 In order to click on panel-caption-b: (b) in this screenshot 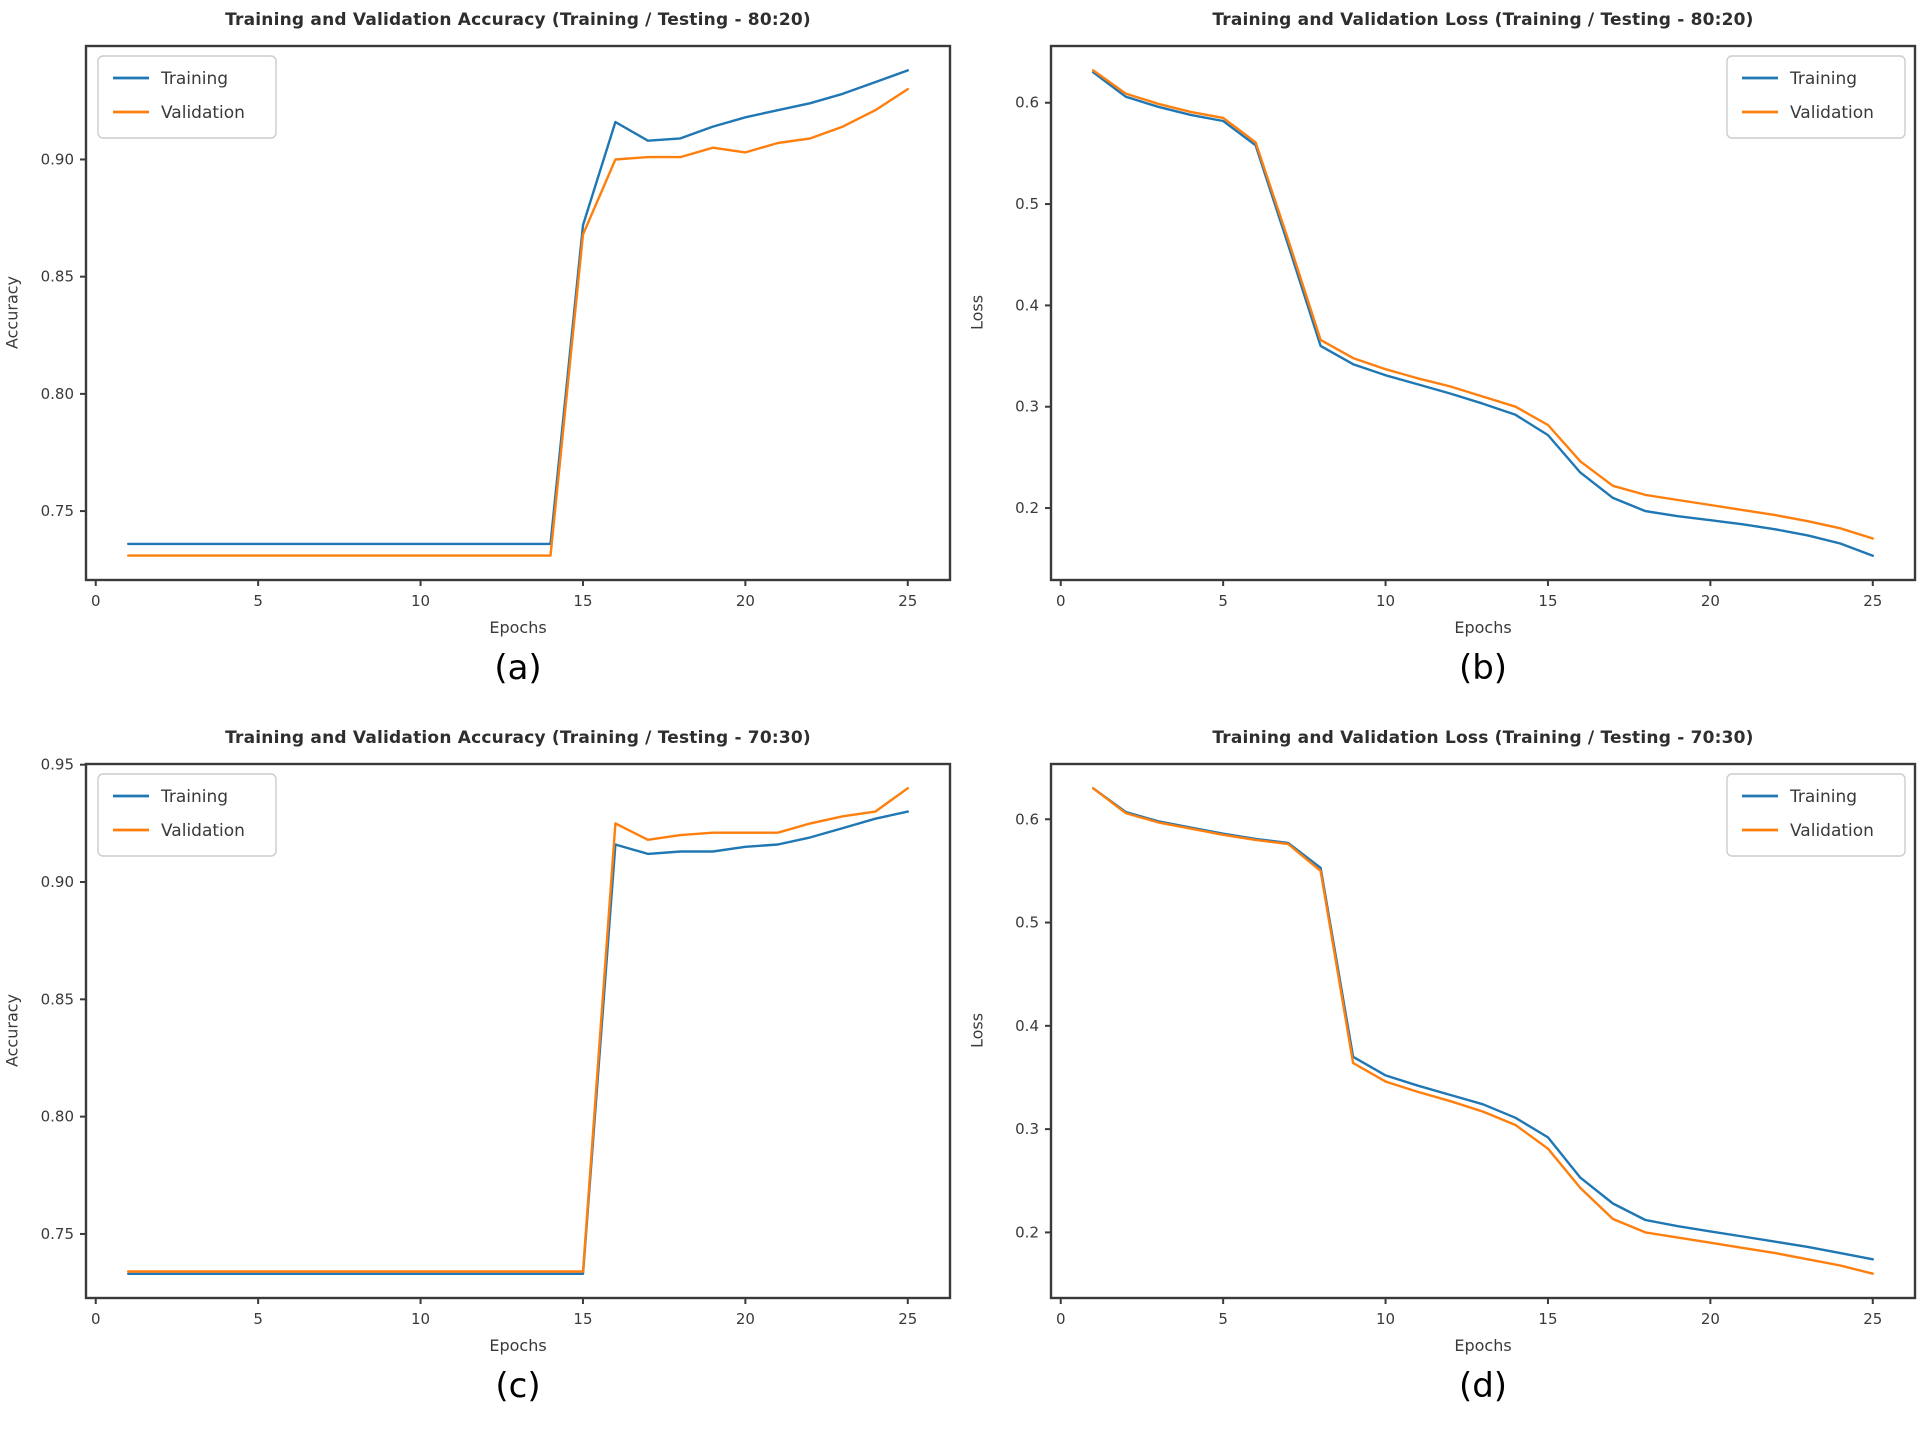, I will do `click(1483, 668)`.